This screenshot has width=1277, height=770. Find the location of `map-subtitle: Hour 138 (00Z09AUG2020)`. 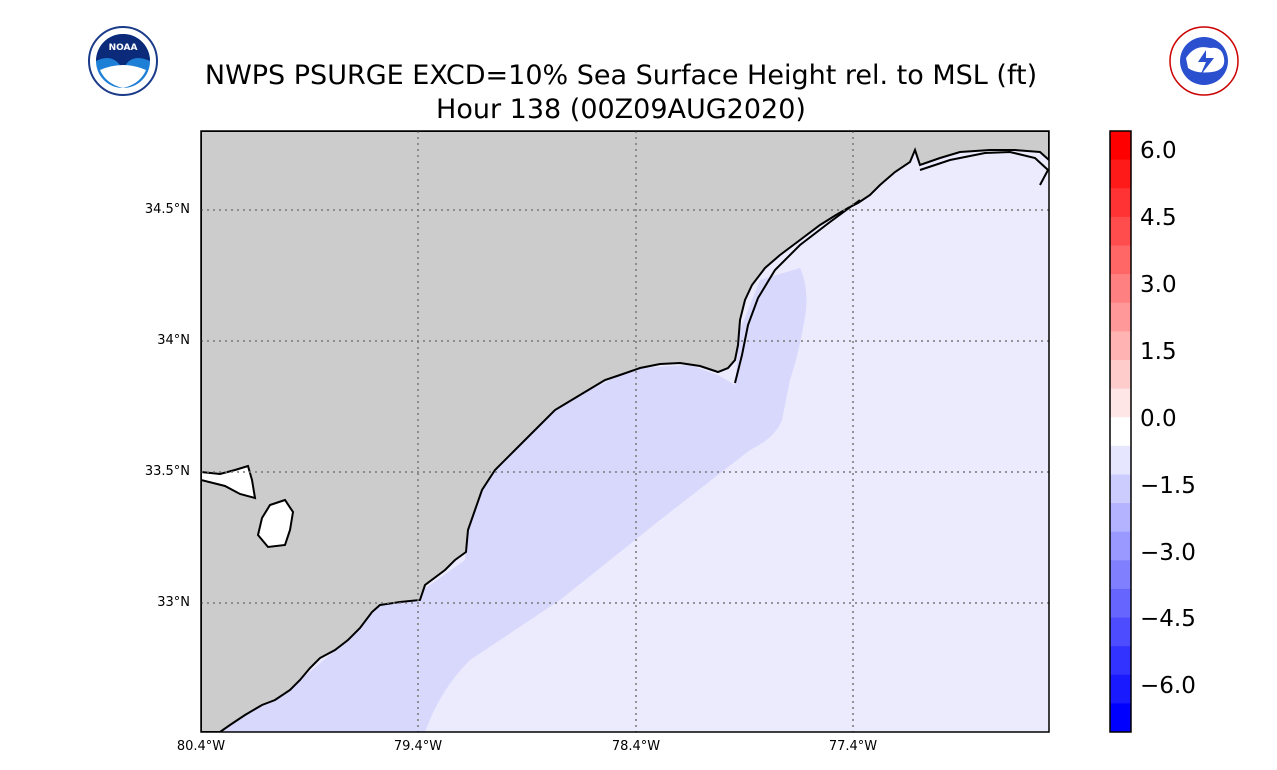

map-subtitle: Hour 138 (00Z09AUG2020) is located at coordinates (621, 109).